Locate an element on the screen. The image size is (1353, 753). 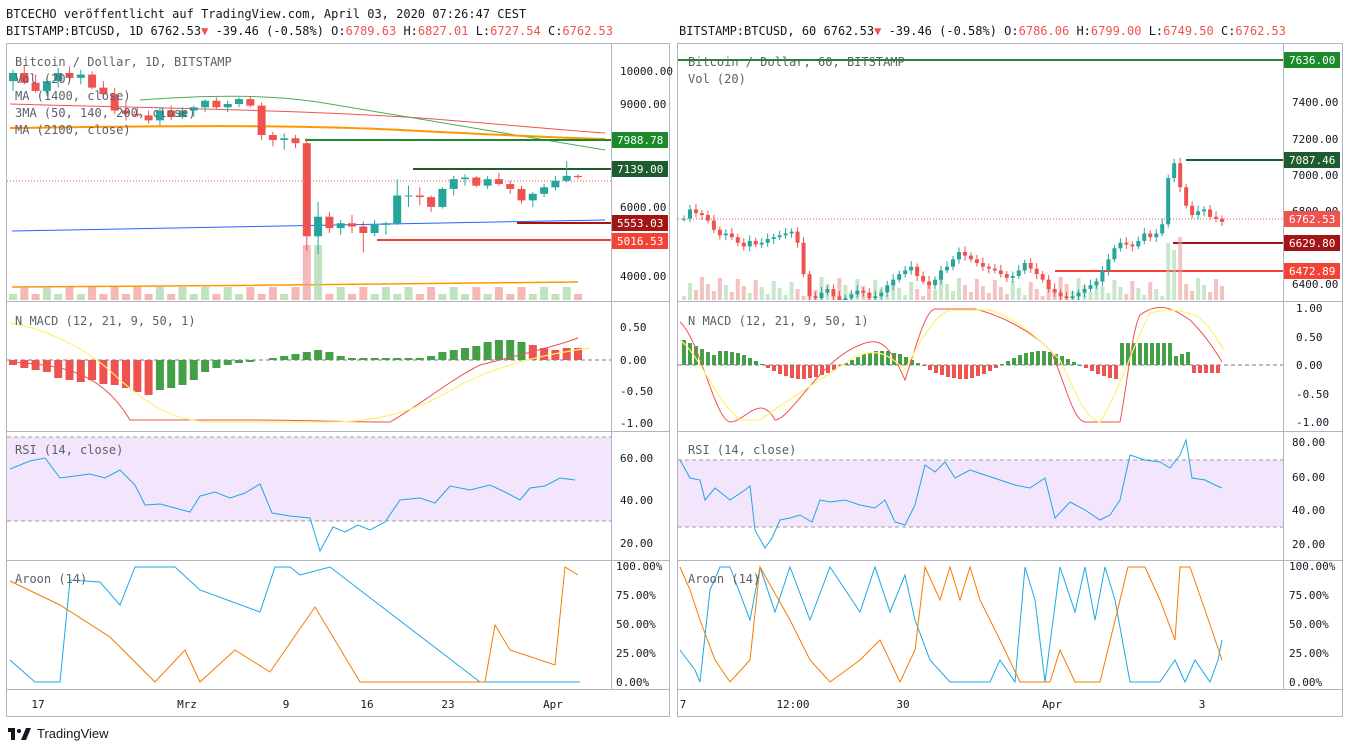
left-signal-line is located at coordinates (300, 372).